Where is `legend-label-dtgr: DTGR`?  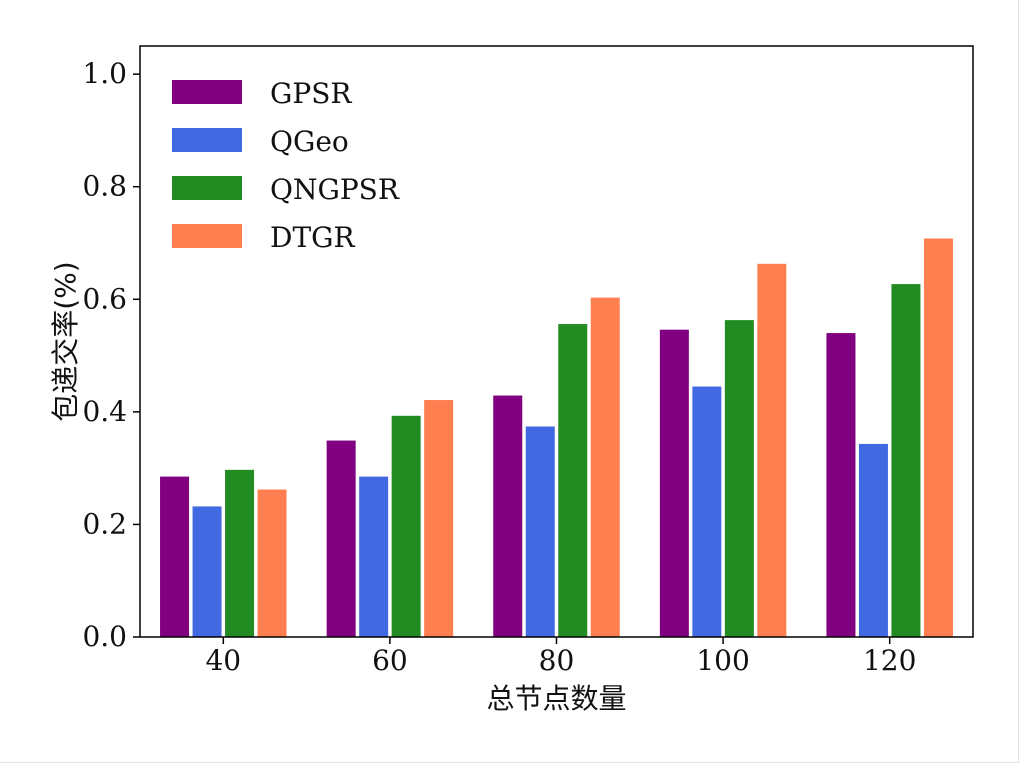
legend-label-dtgr: DTGR is located at coordinates (312, 237).